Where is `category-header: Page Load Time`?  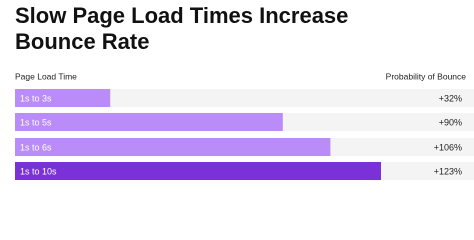
category-header: Page Load Time is located at coordinates (46, 76).